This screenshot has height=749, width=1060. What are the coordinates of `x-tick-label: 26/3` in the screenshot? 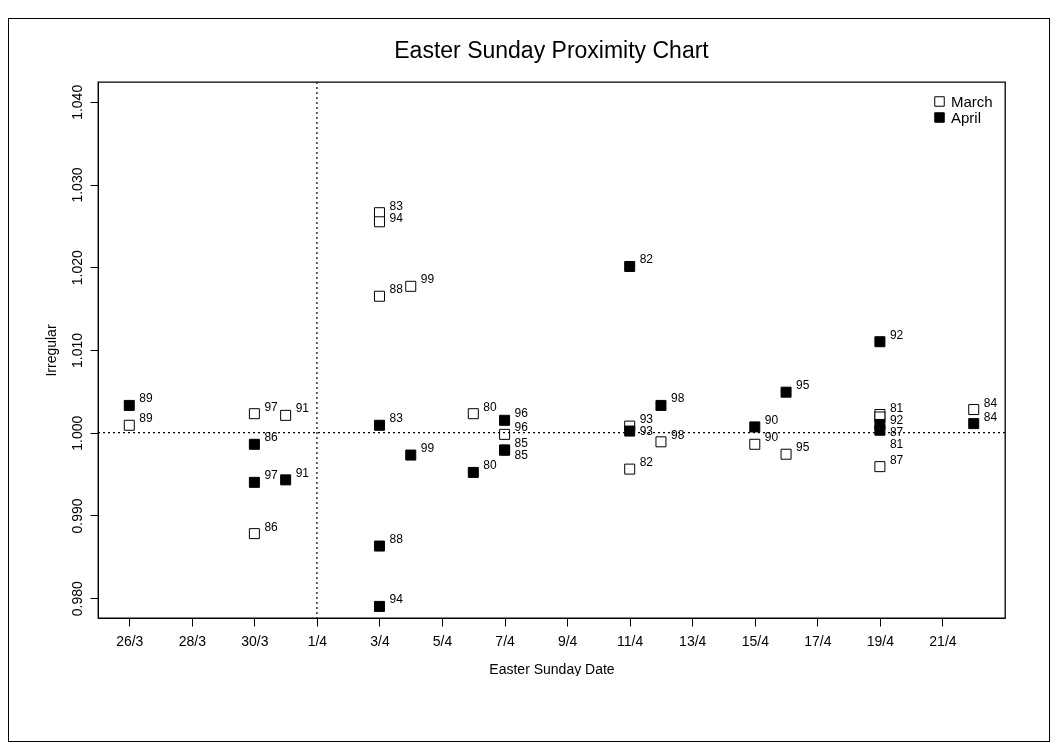 It's located at (130, 640).